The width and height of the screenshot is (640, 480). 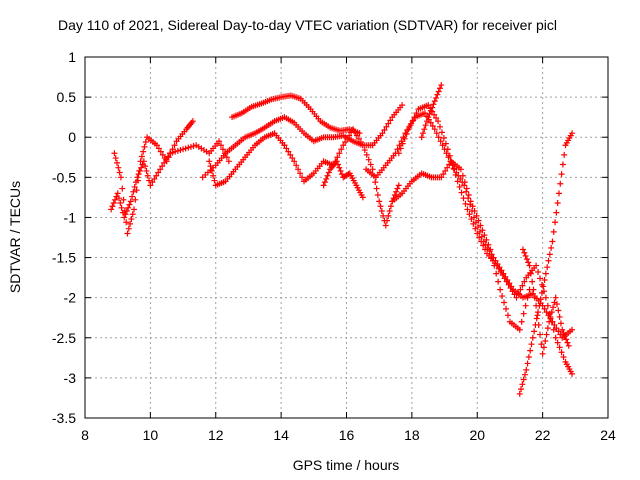 What do you see at coordinates (543, 435) in the screenshot?
I see `x-tick-label: 22` at bounding box center [543, 435].